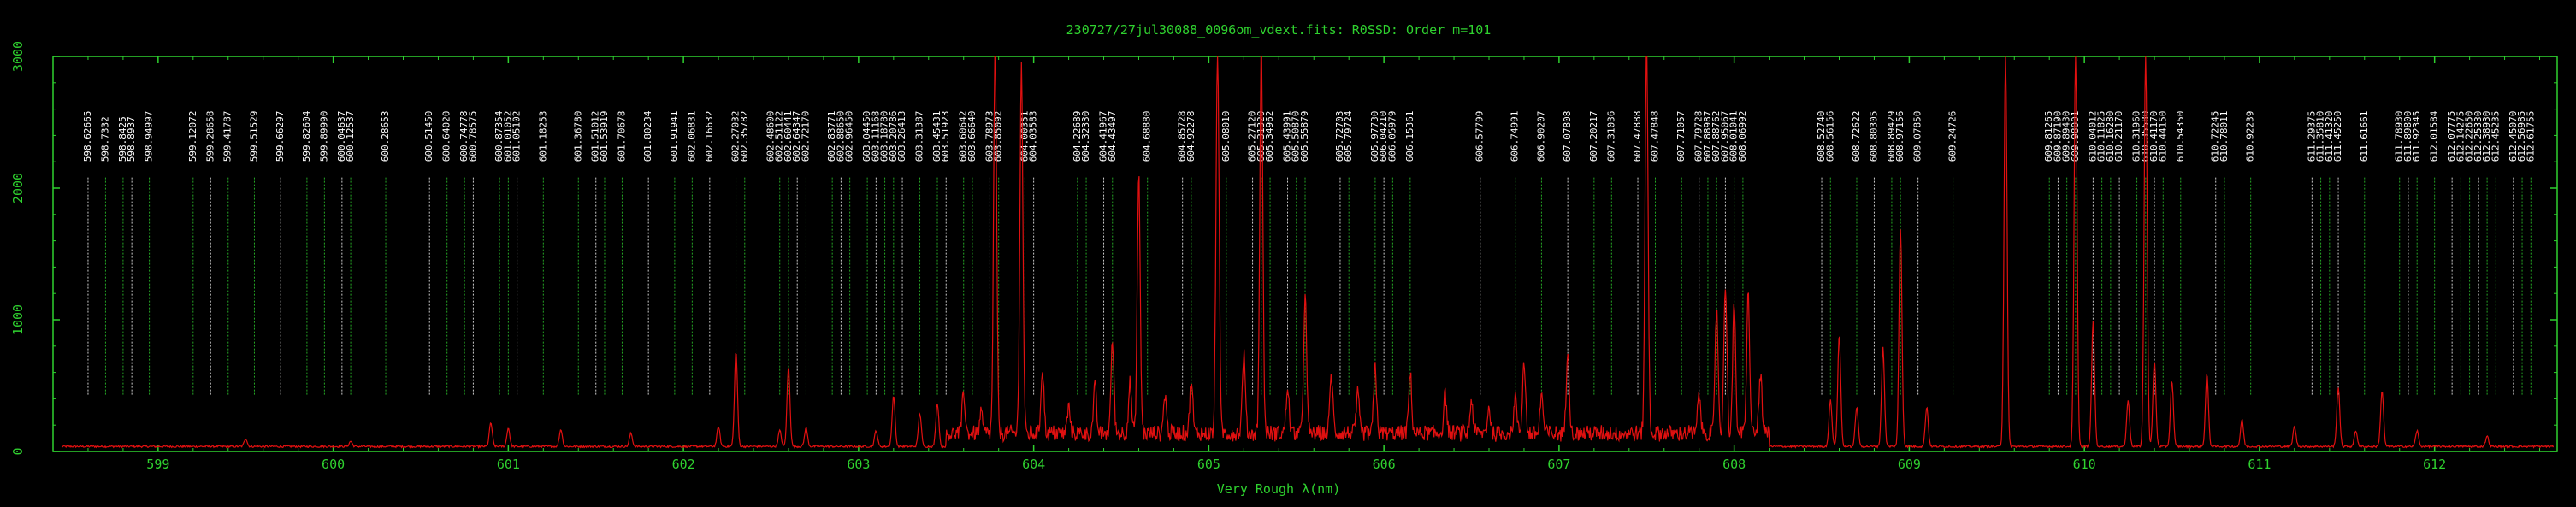  I want to click on line-marker-label: 604.32330, so click(1085, 136).